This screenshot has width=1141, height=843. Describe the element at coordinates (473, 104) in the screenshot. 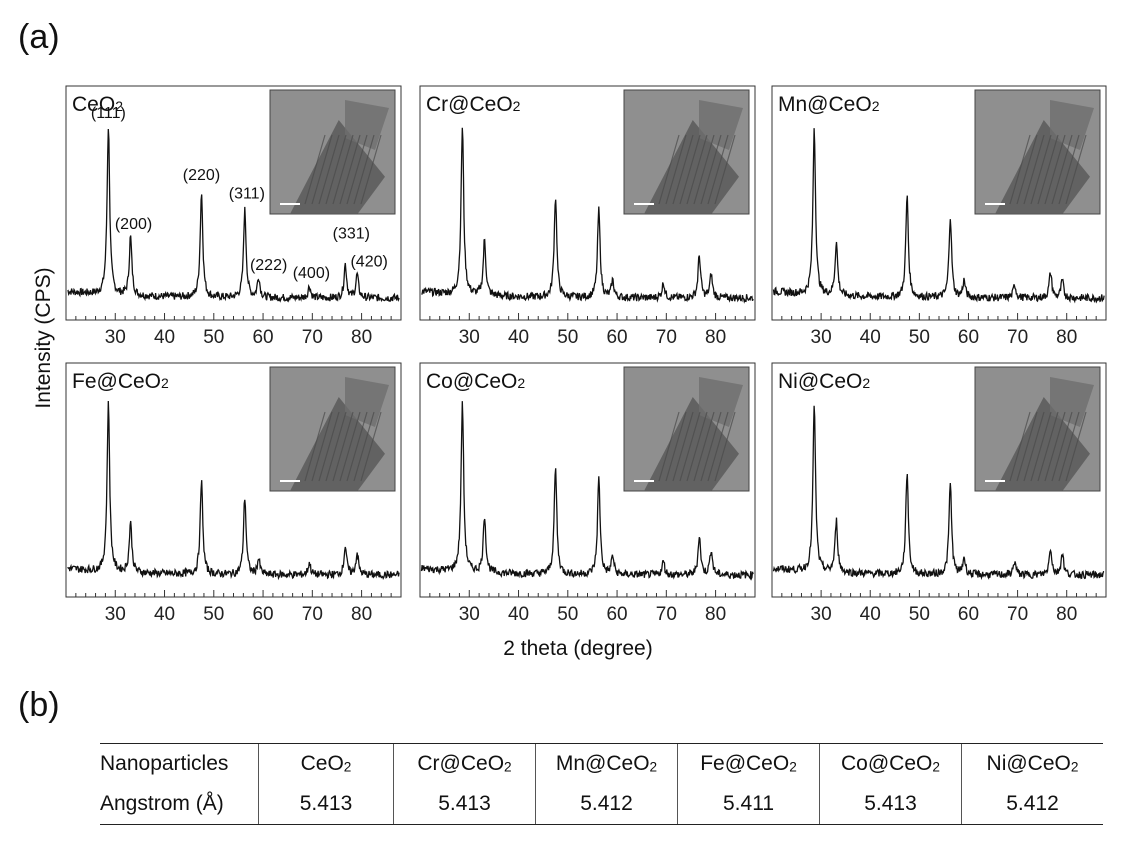

I see `sample-label: Cr@CeO2` at that location.